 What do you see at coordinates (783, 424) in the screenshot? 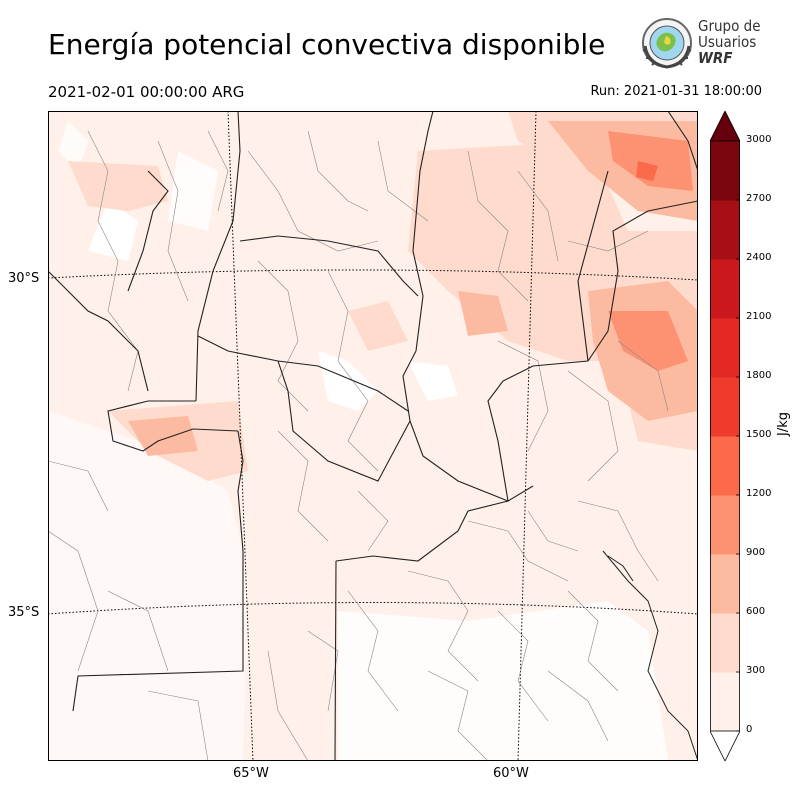
I see `colorbar-unit: J/kg` at bounding box center [783, 424].